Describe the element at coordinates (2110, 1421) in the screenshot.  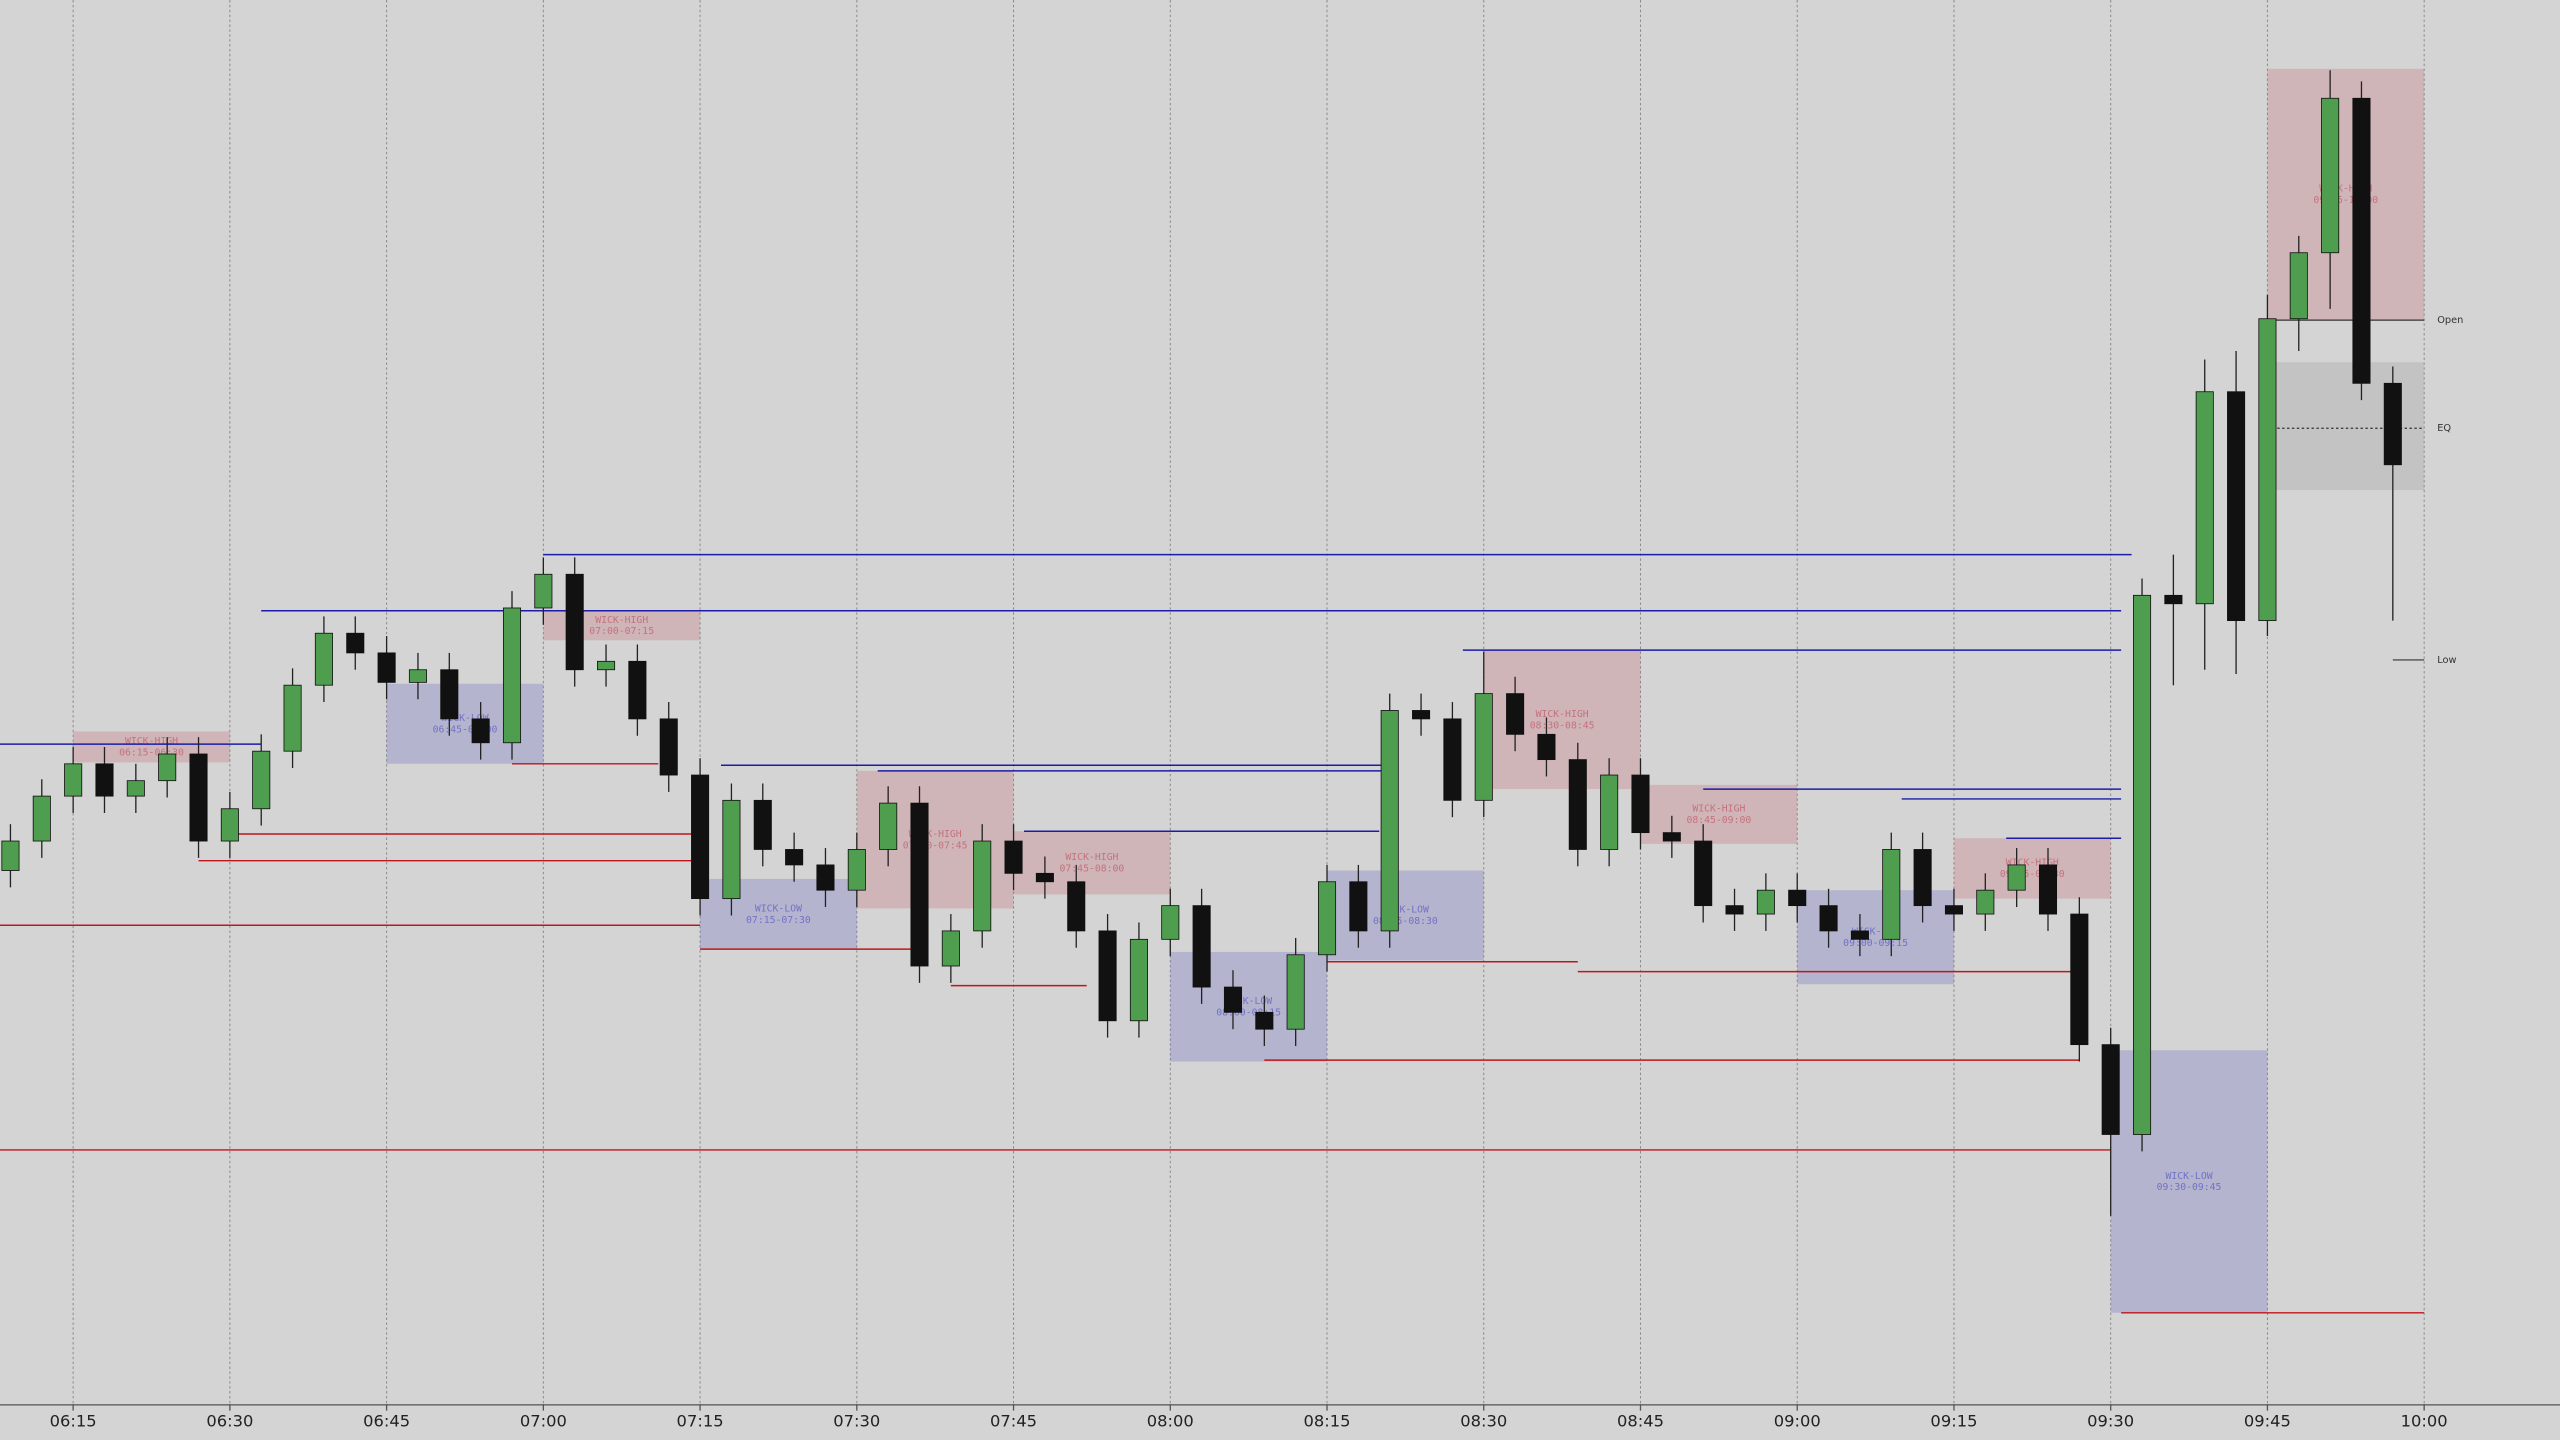
I see `x-tick-label: 09:30` at that location.